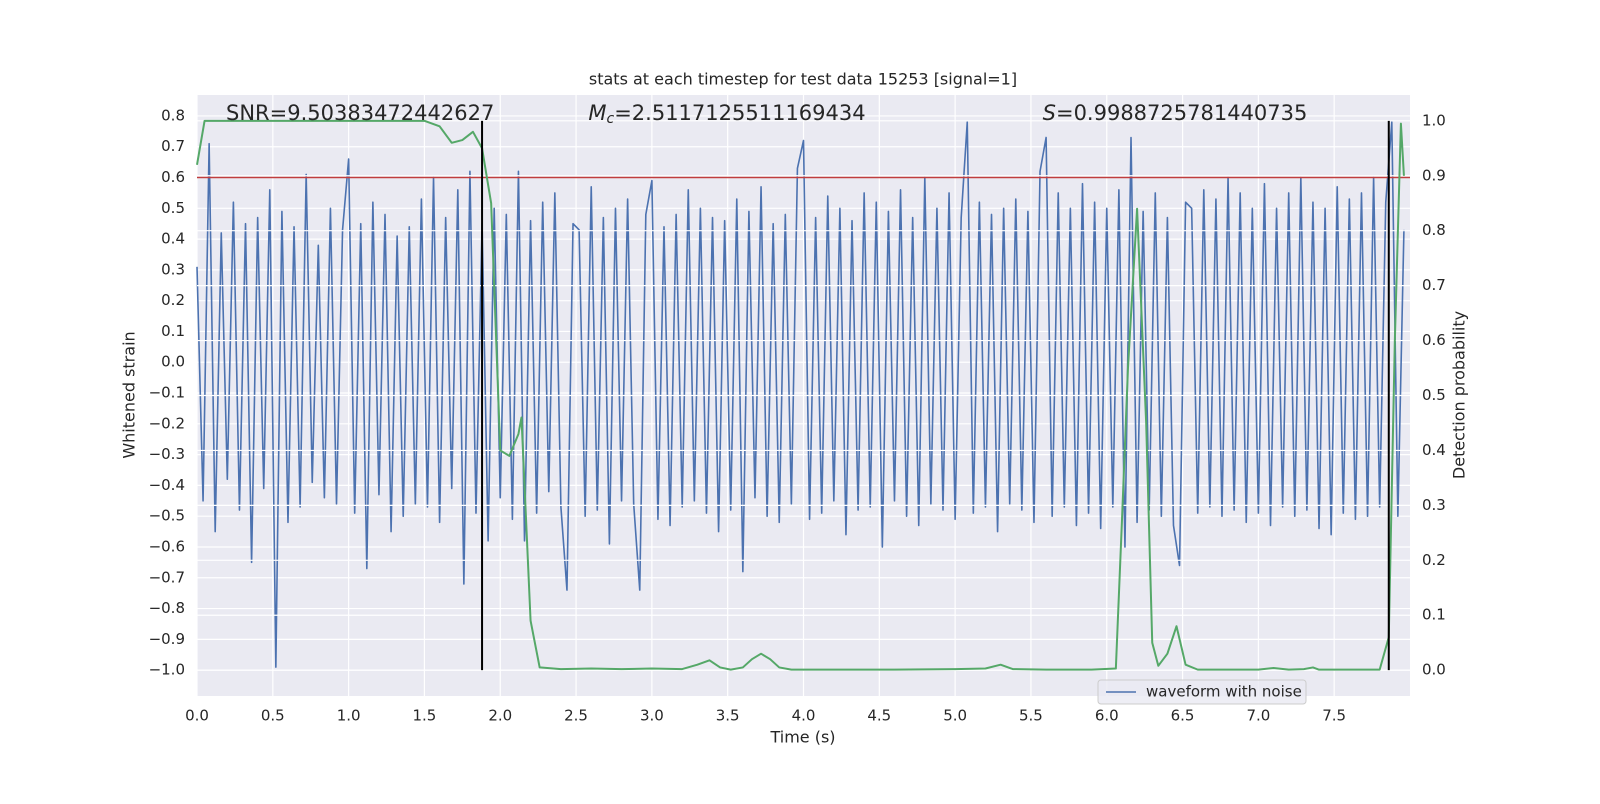 The image size is (1600, 804). Describe the element at coordinates (802, 737) in the screenshot. I see `x-axis-label: Time (s)` at that location.